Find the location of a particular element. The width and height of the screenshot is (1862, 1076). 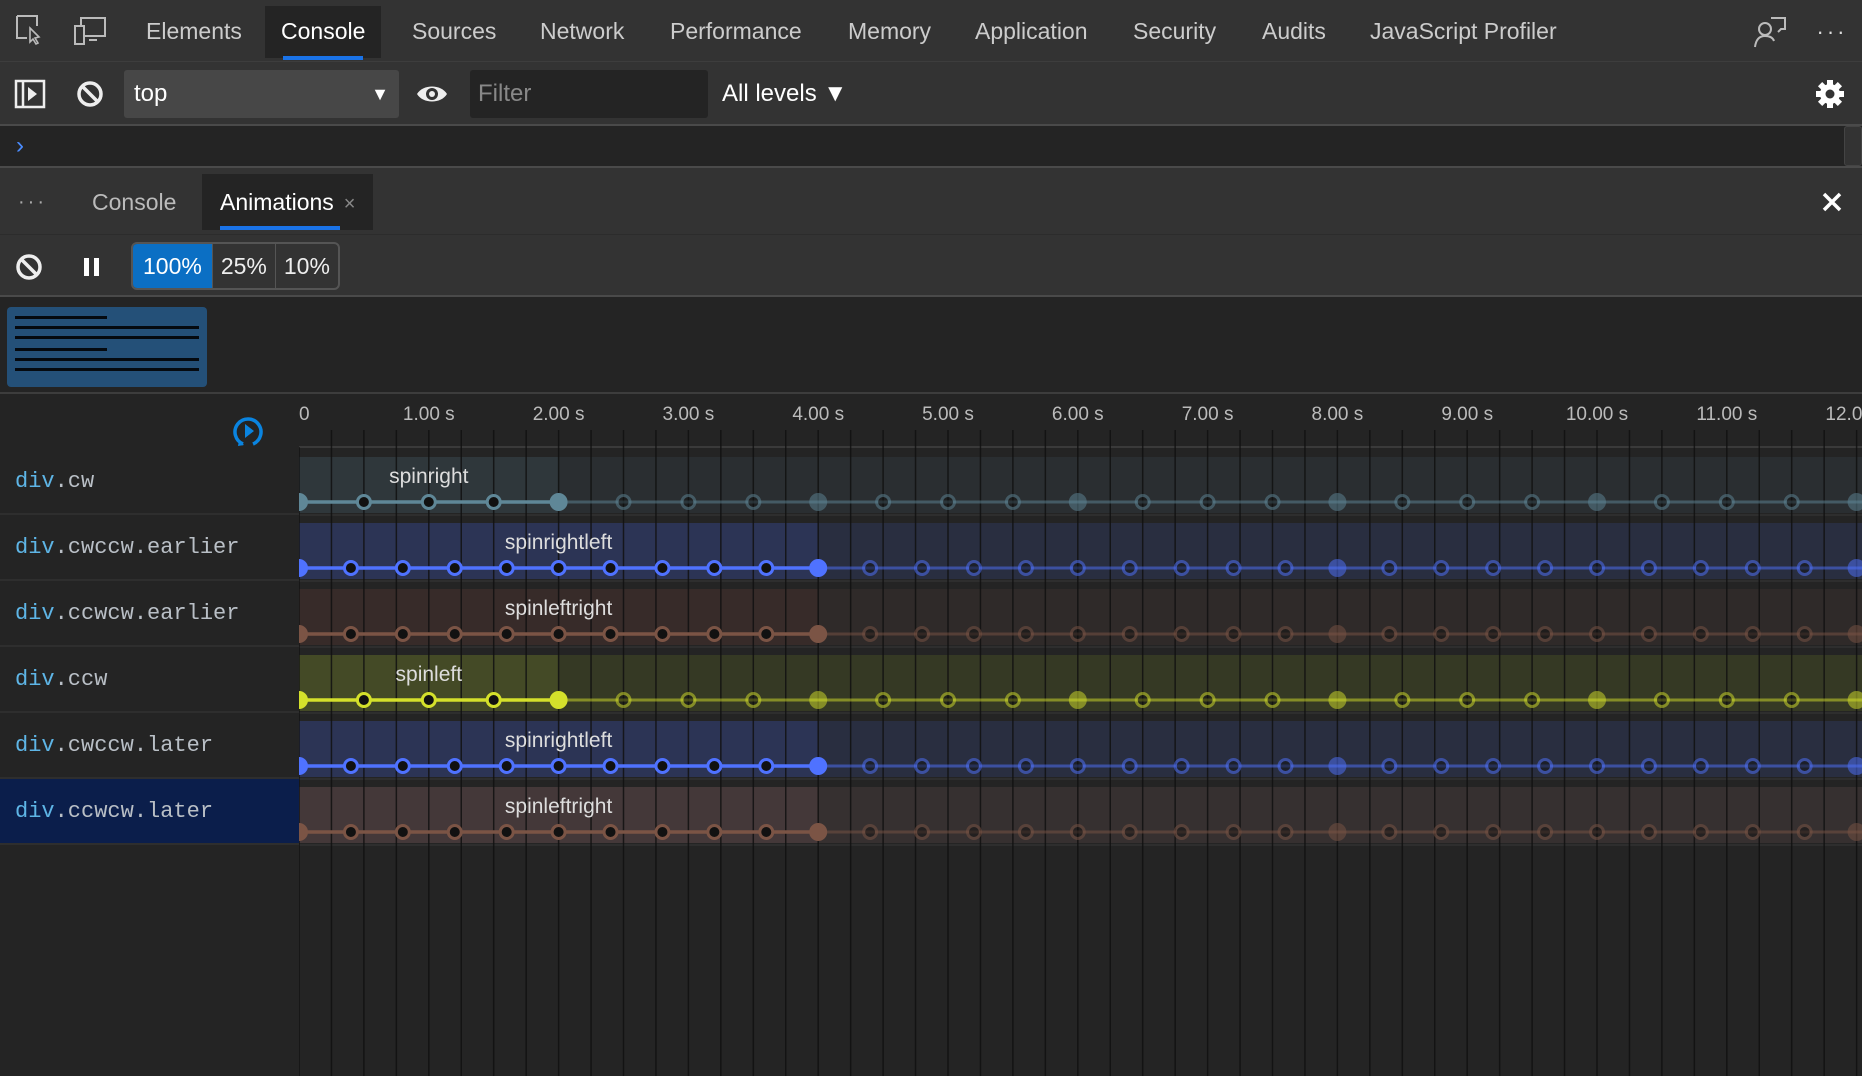

tab-application: Application is located at coordinates (1031, 31).